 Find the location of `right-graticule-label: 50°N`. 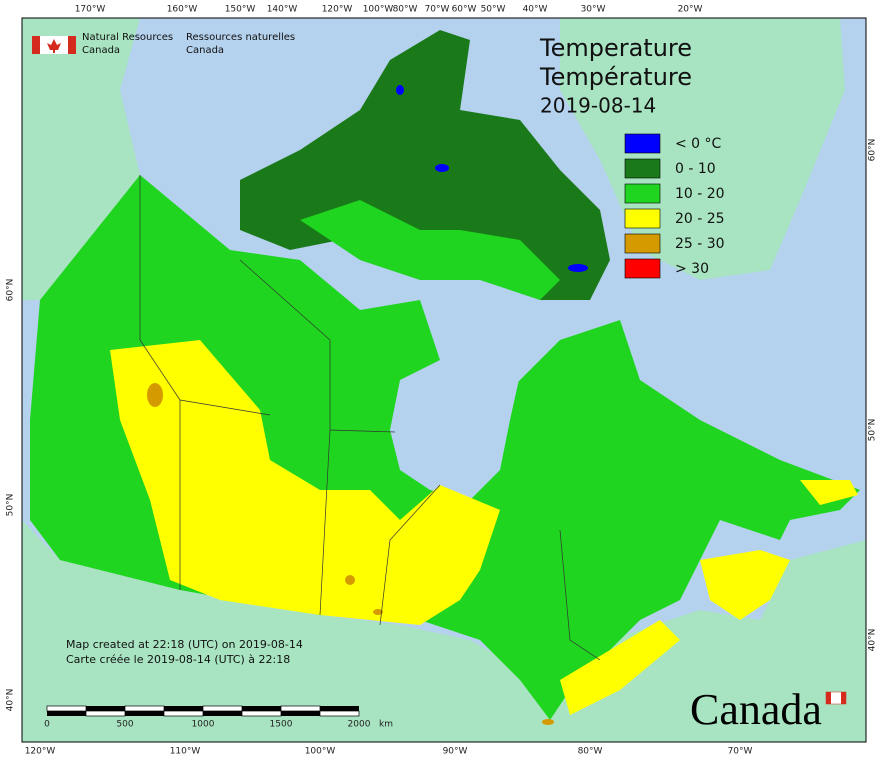

right-graticule-label: 50°N is located at coordinates (873, 430).